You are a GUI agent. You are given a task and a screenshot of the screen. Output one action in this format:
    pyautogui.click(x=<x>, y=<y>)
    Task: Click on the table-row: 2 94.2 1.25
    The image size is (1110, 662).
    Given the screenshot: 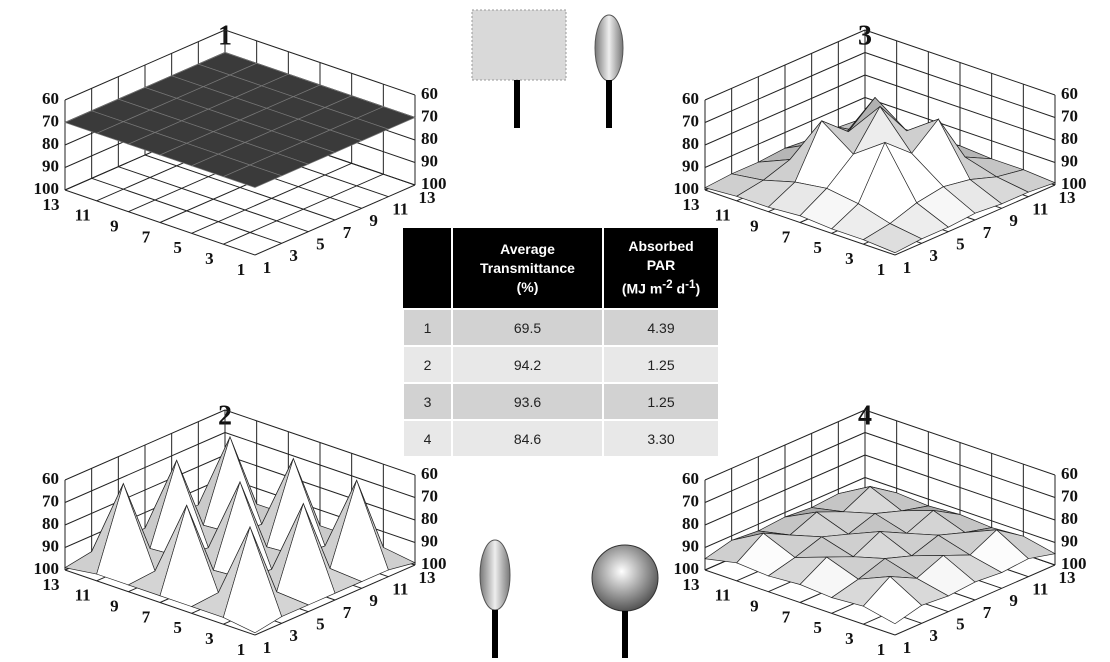 What is the action you would take?
    pyautogui.click(x=561, y=364)
    